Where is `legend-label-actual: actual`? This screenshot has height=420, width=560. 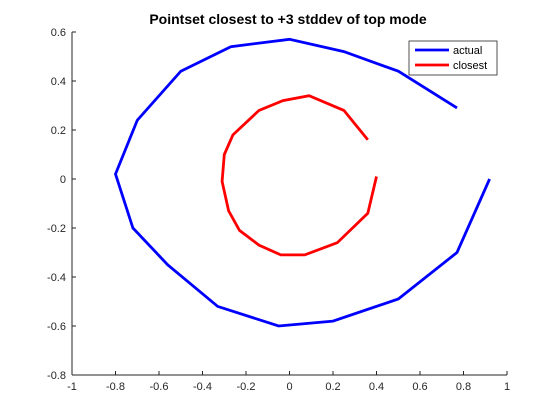 legend-label-actual: actual is located at coordinates (467, 51).